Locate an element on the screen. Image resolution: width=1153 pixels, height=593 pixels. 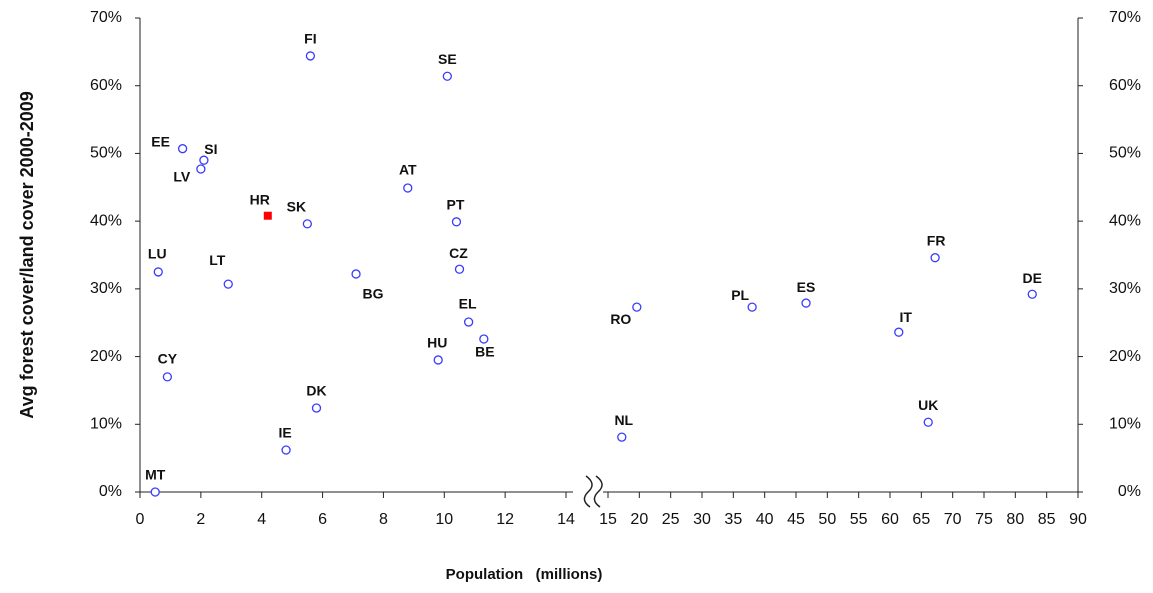
y2-tick-label: 0% is located at coordinates (1129, 491).